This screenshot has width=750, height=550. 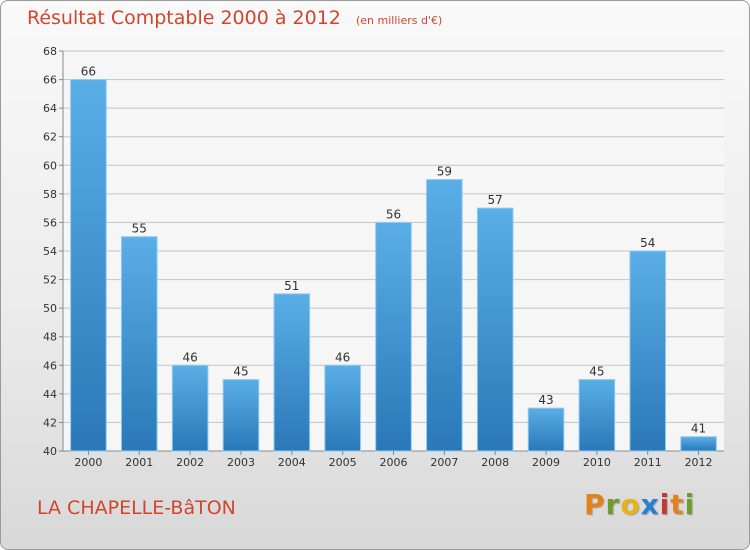 What do you see at coordinates (50, 137) in the screenshot?
I see `y-tick-label: 62` at bounding box center [50, 137].